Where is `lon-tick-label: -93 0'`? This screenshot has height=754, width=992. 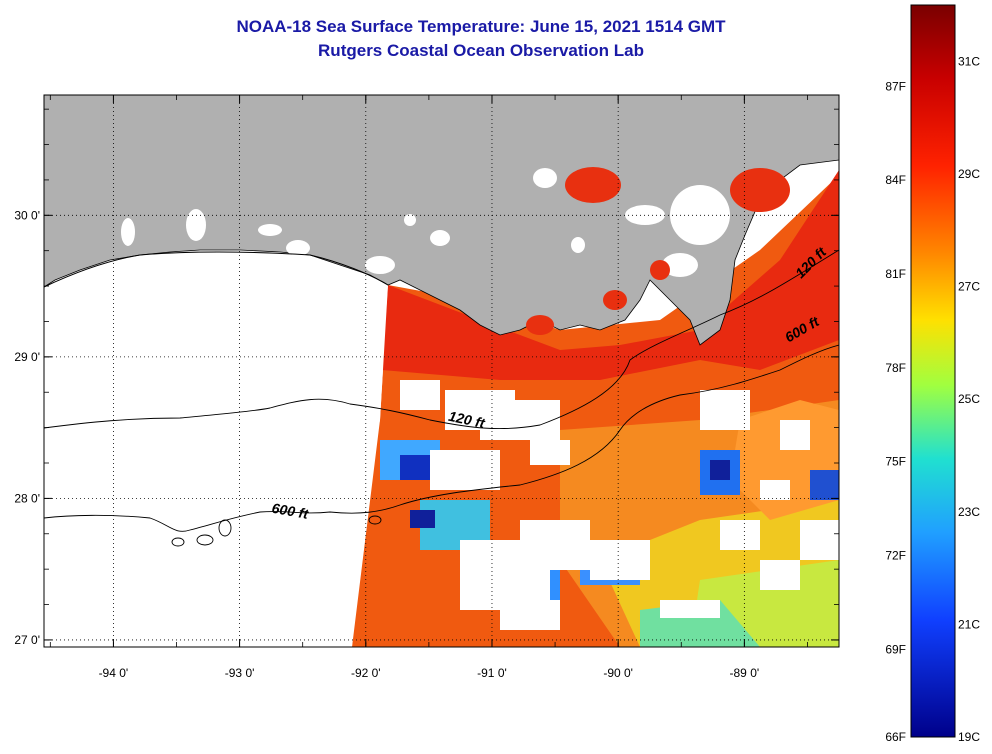 lon-tick-label: -93 0' is located at coordinates (240, 673).